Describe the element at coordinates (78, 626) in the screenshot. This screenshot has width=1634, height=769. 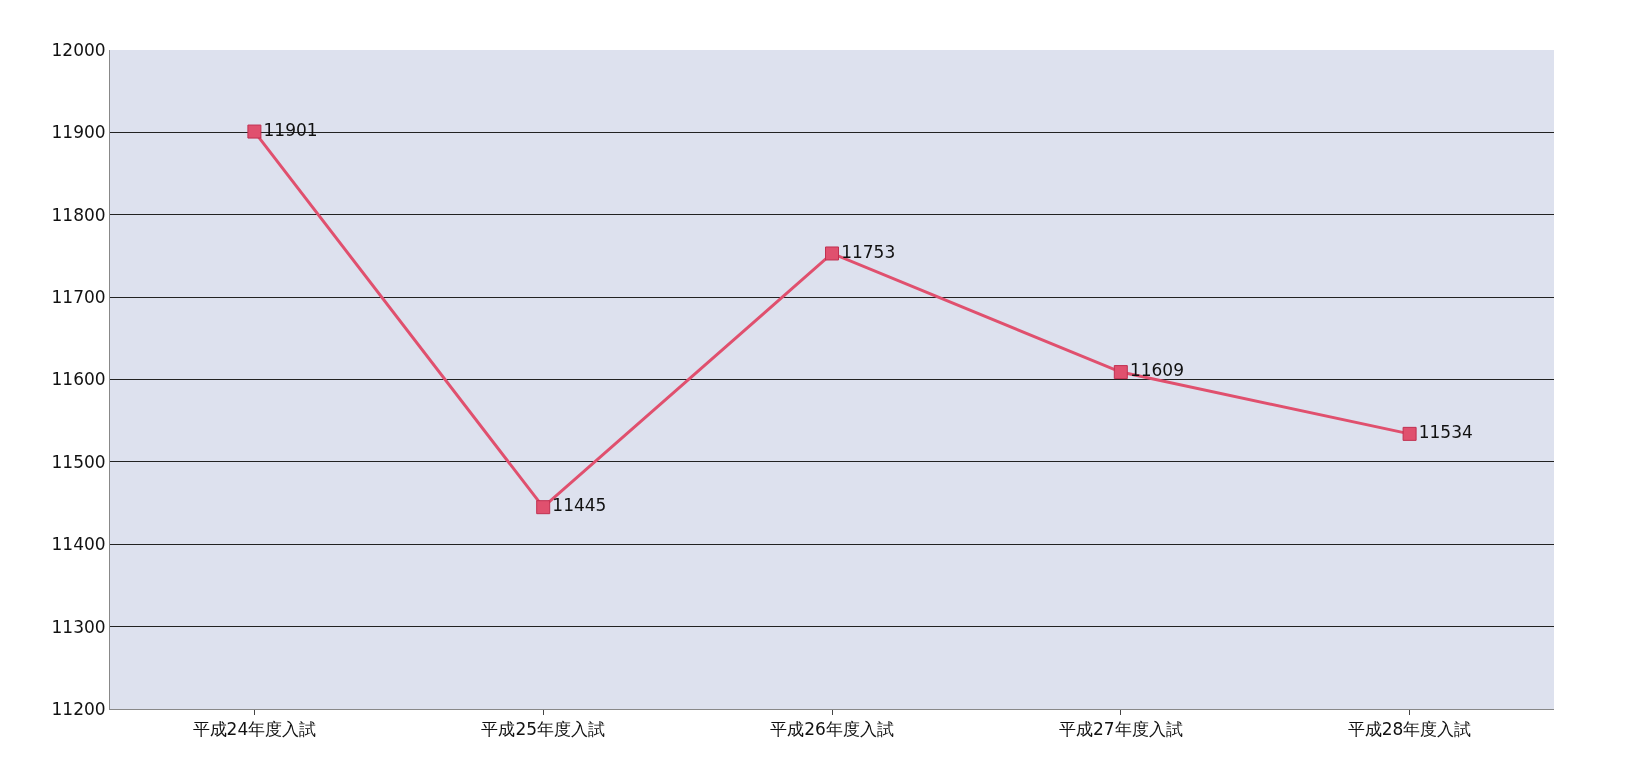
I see `y-tick-label: 11300` at that location.